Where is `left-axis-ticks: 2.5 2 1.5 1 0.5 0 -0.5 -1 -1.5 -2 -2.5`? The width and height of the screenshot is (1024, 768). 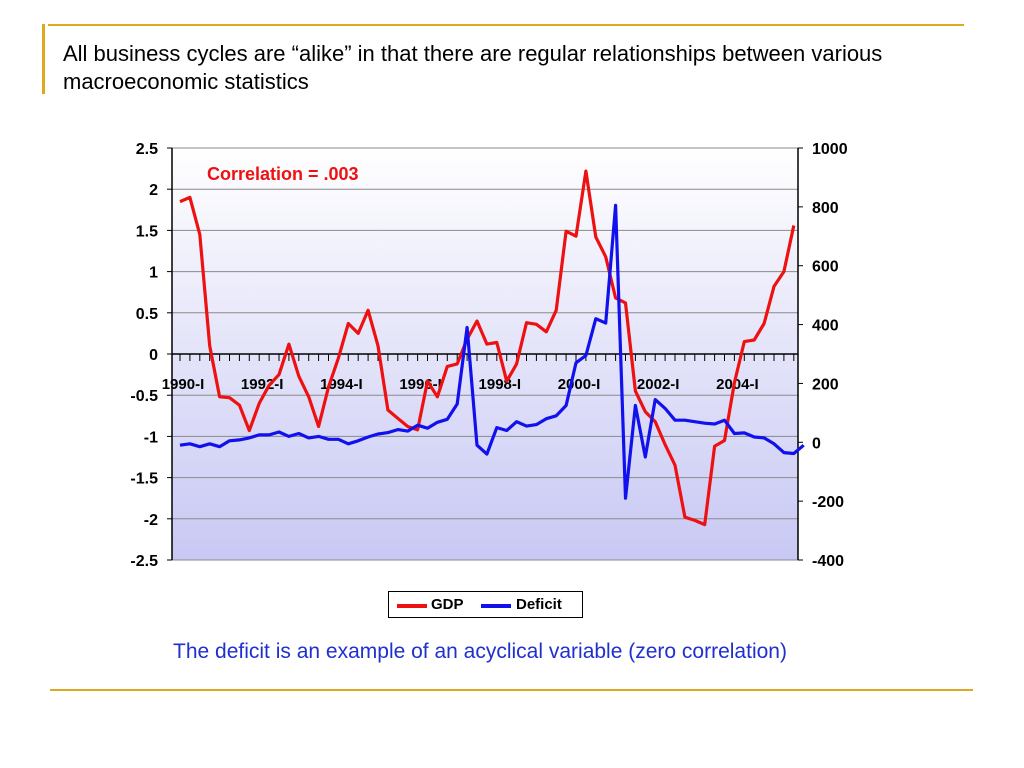
left-axis-ticks: 2.5 2 1.5 1 0.5 0 -0.5 -1 -1.5 -2 -2.5 is located at coordinates (151, 355).